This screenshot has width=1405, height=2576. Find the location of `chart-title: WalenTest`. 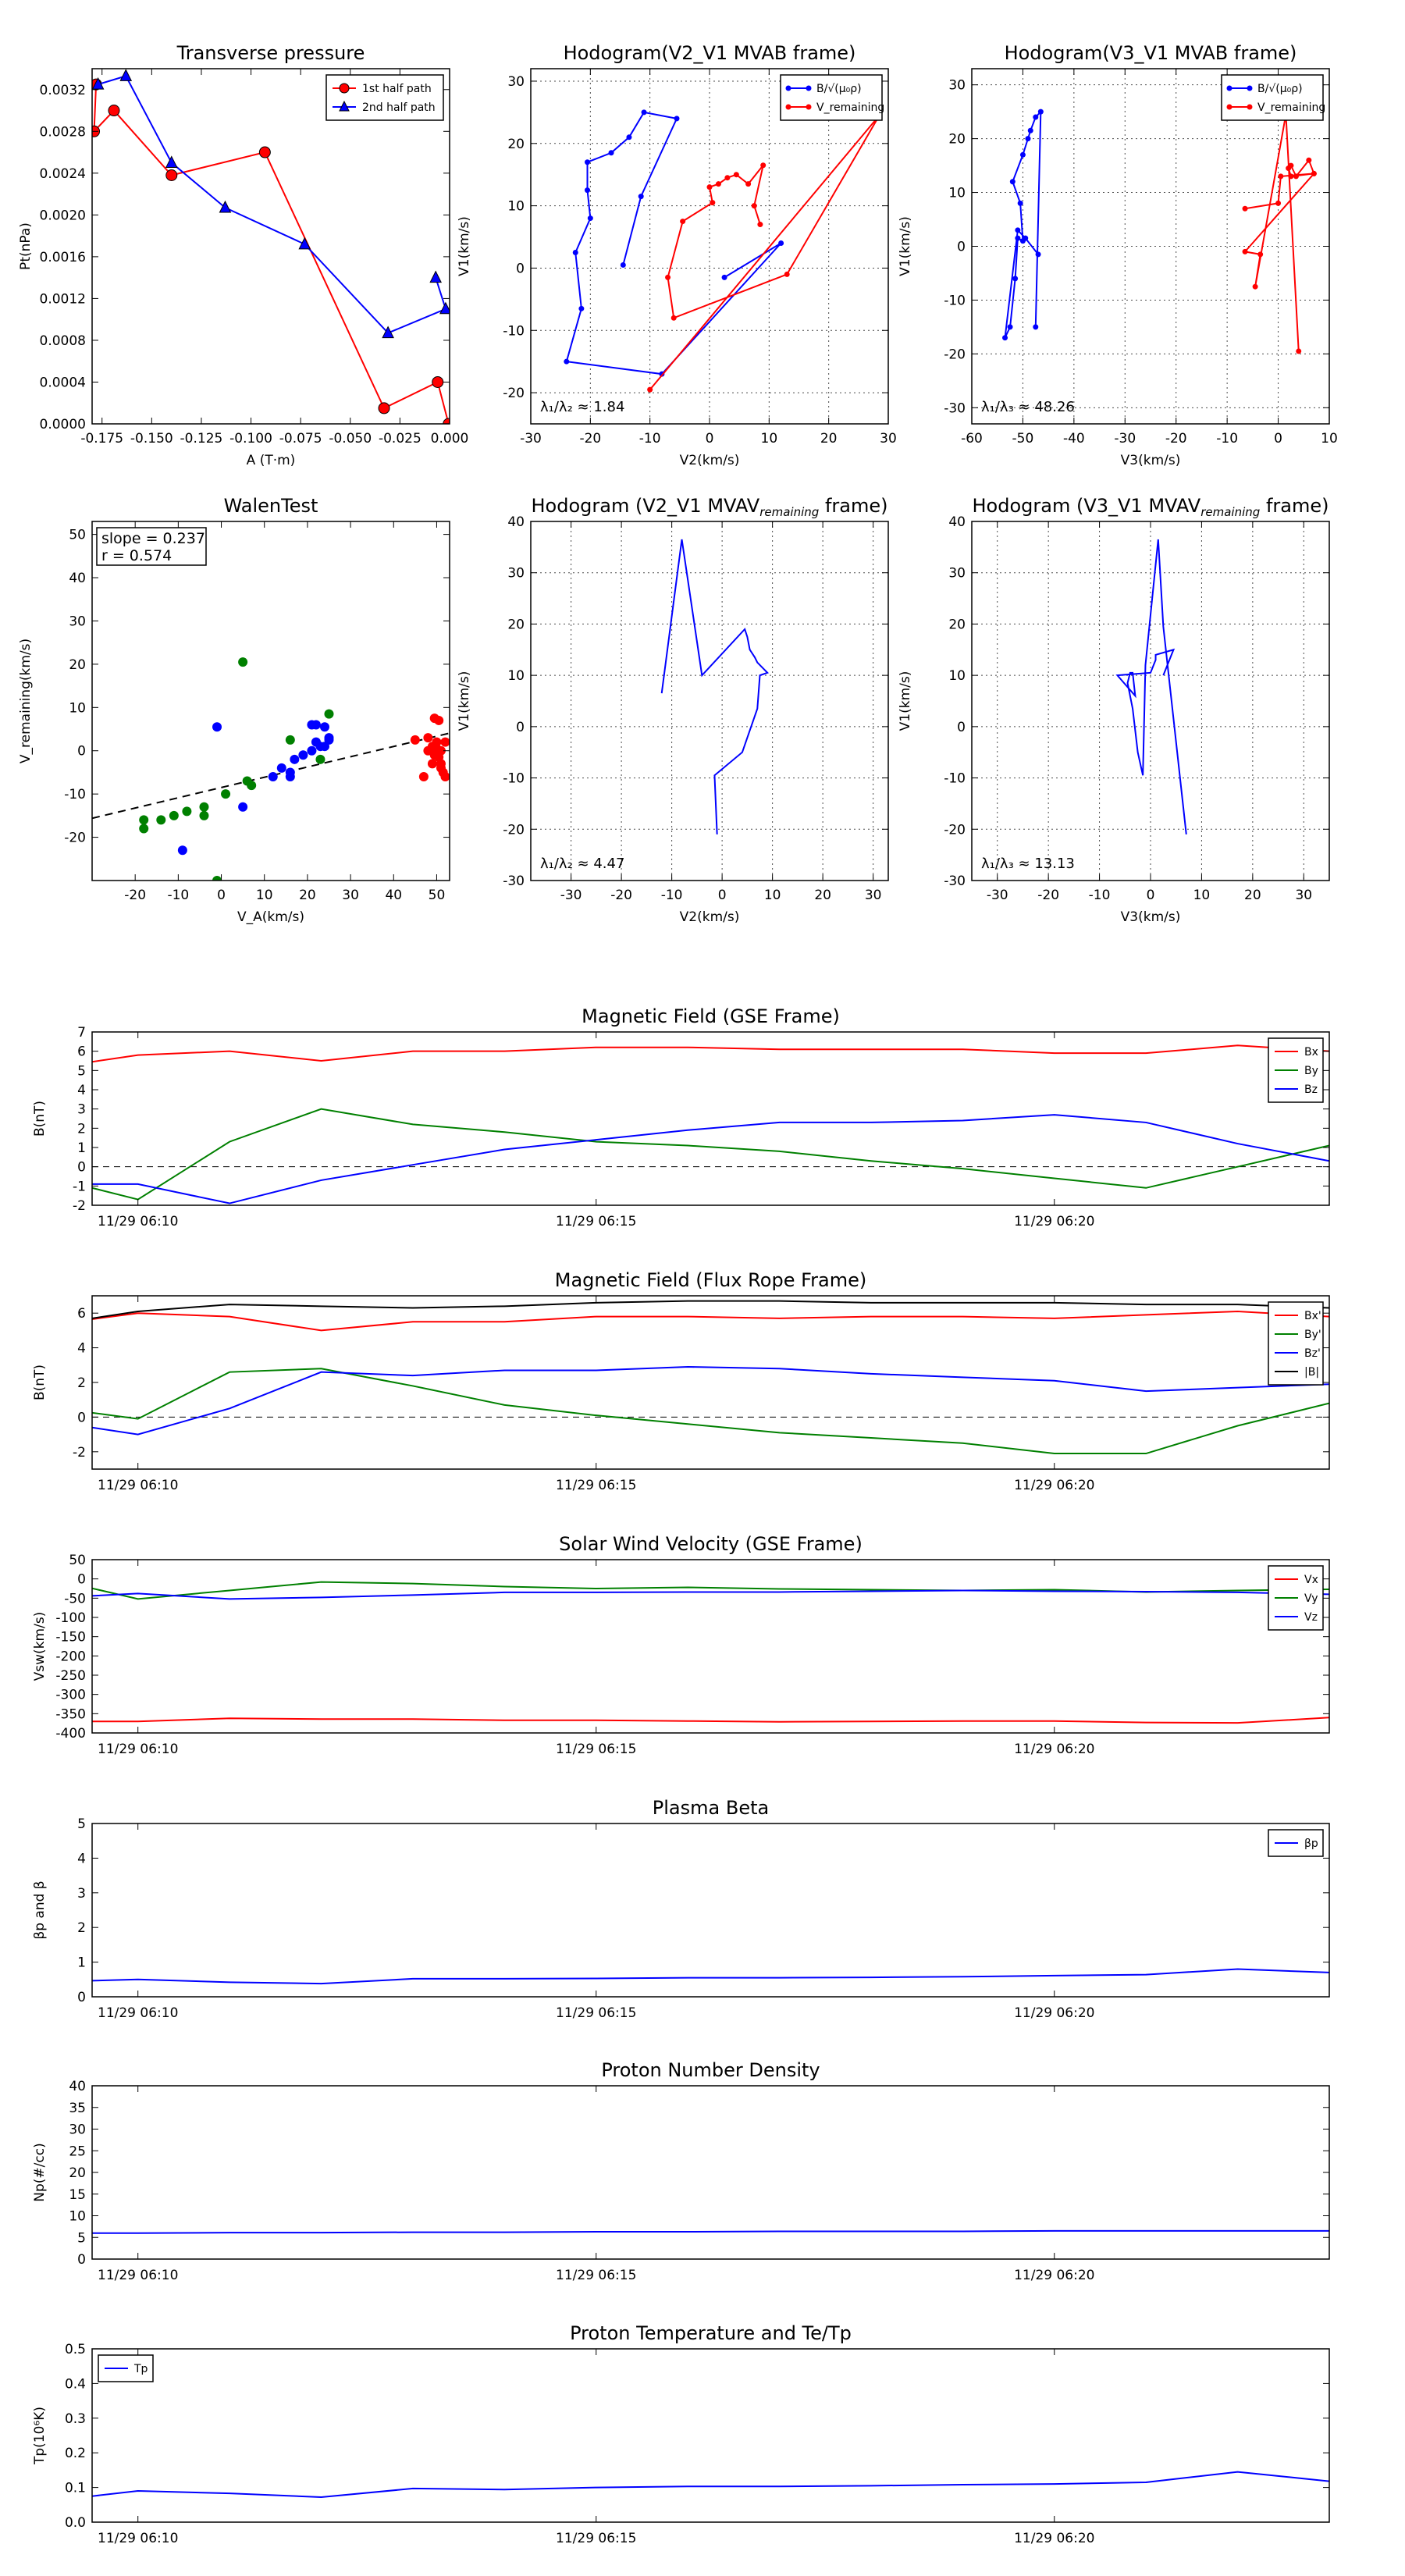

chart-title: WalenTest is located at coordinates (271, 506).